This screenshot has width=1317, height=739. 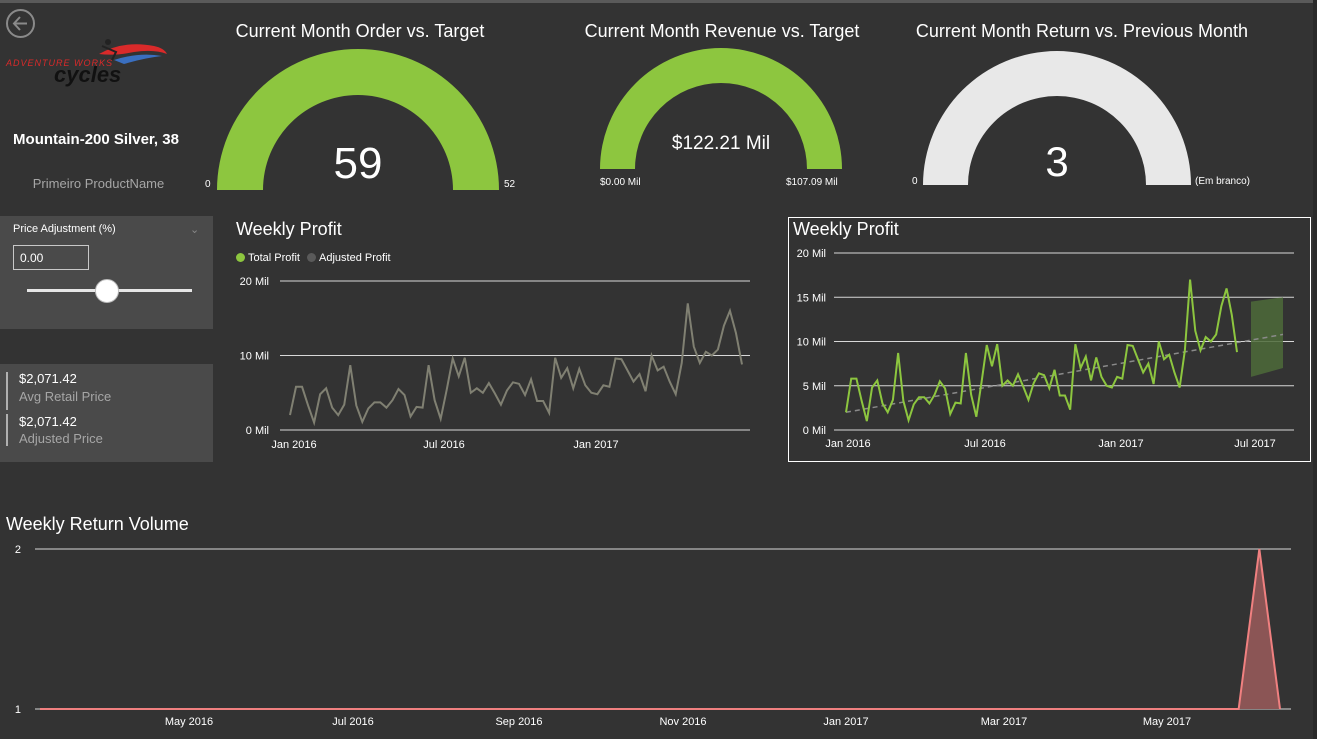 I want to click on gauge-return: 3, so click(x=1057, y=118).